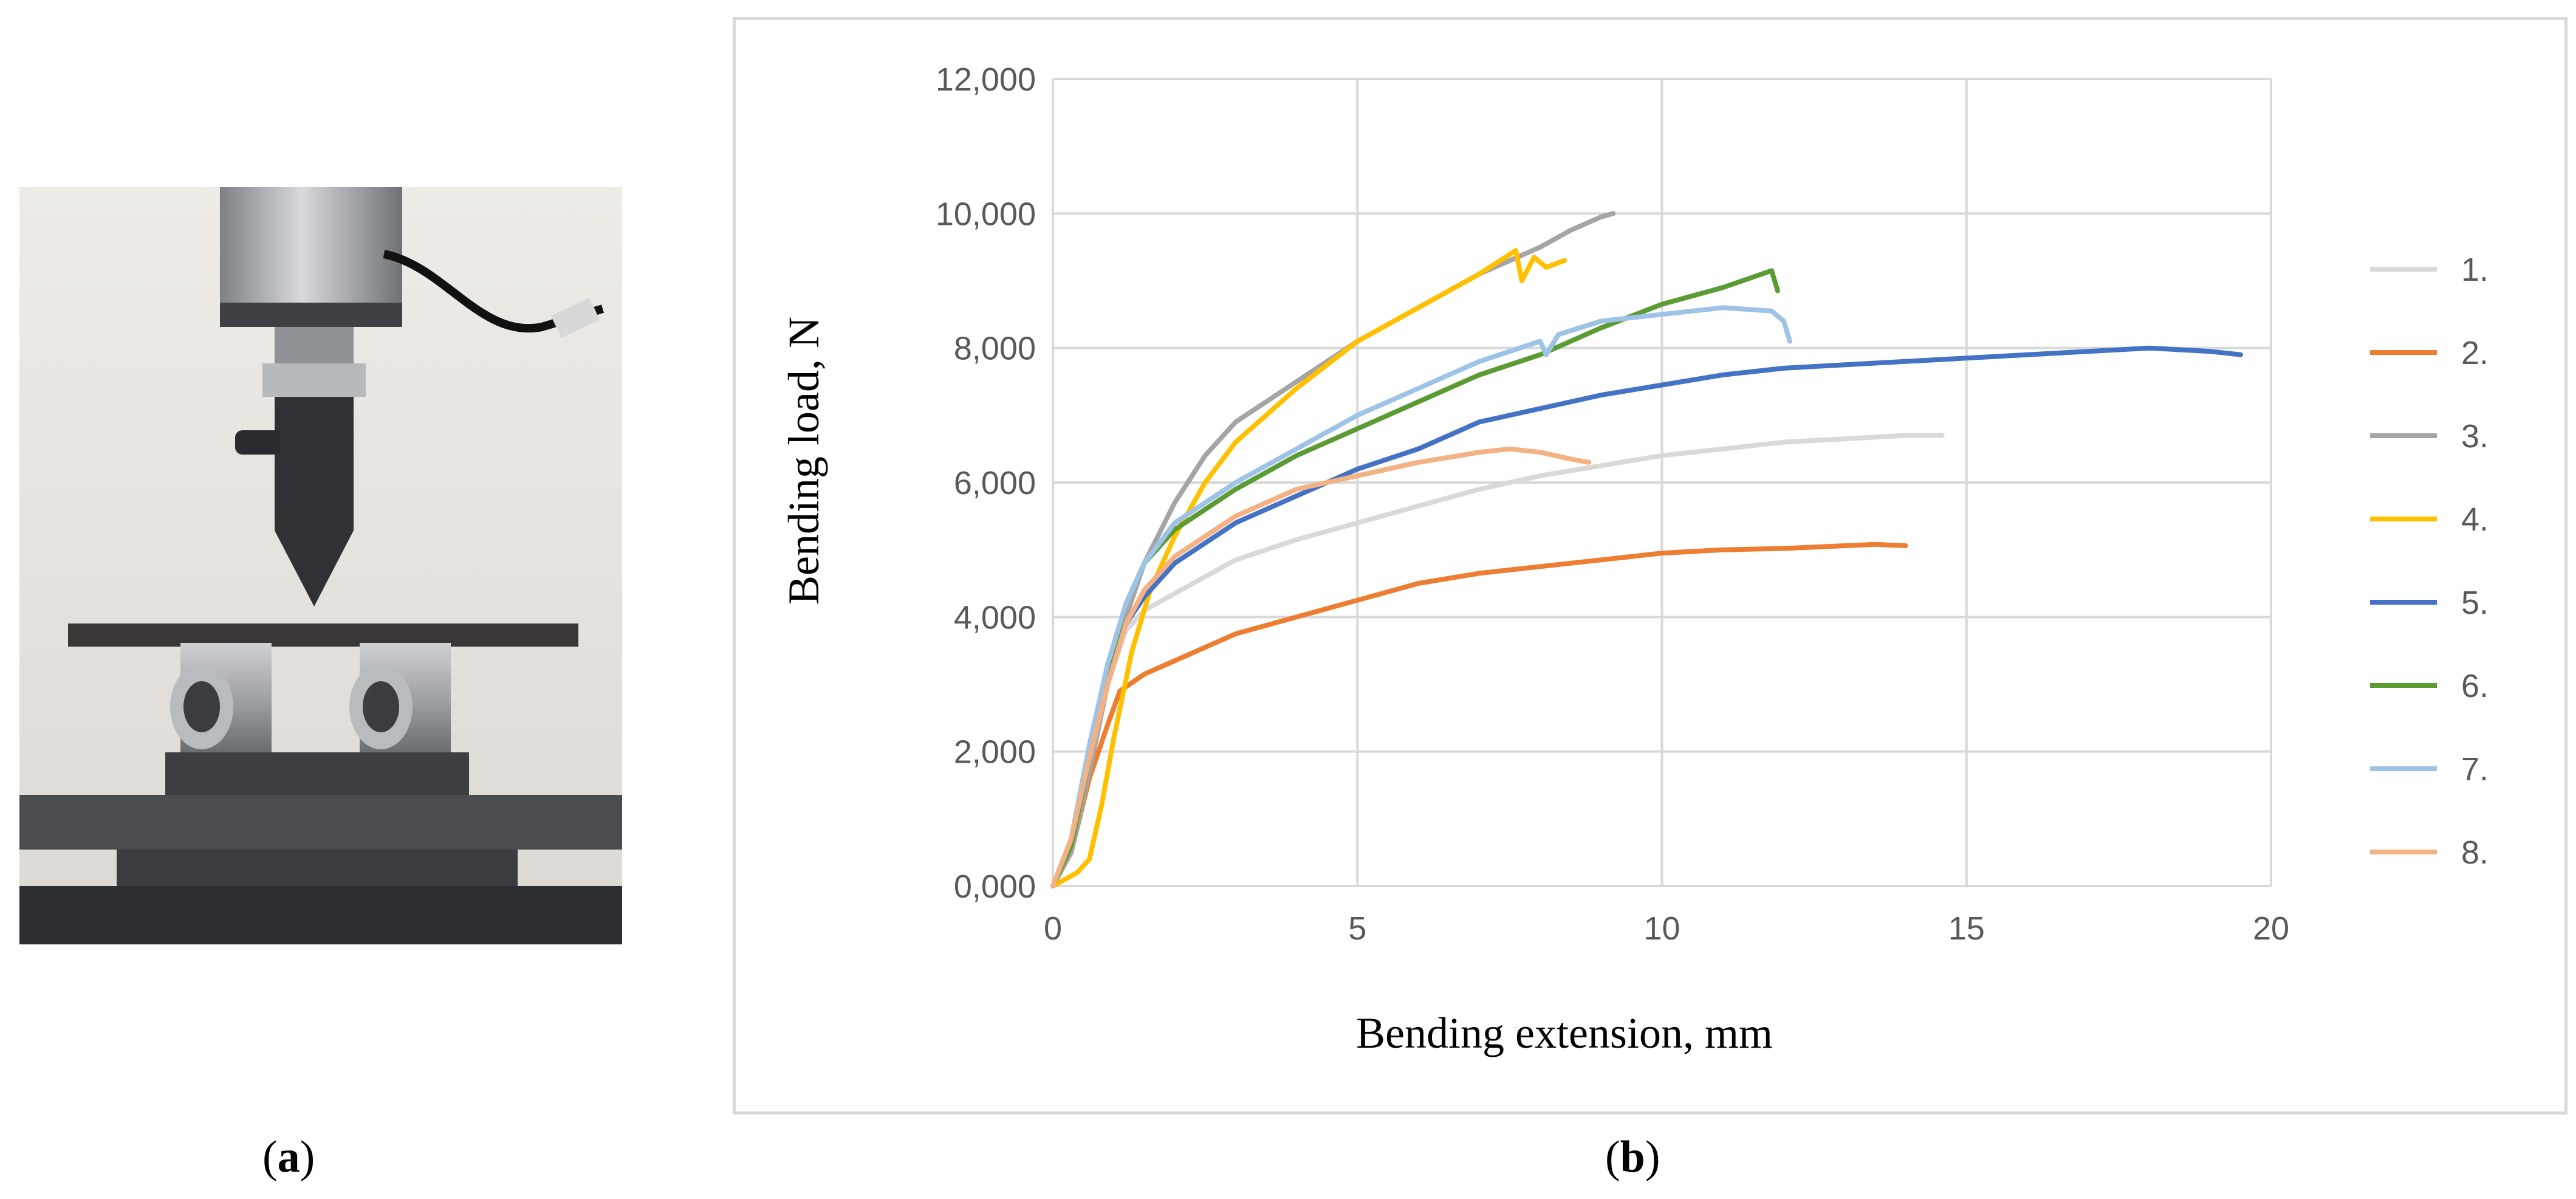 This screenshot has width=2576, height=1199. I want to click on bending-test-photo, so click(320, 565).